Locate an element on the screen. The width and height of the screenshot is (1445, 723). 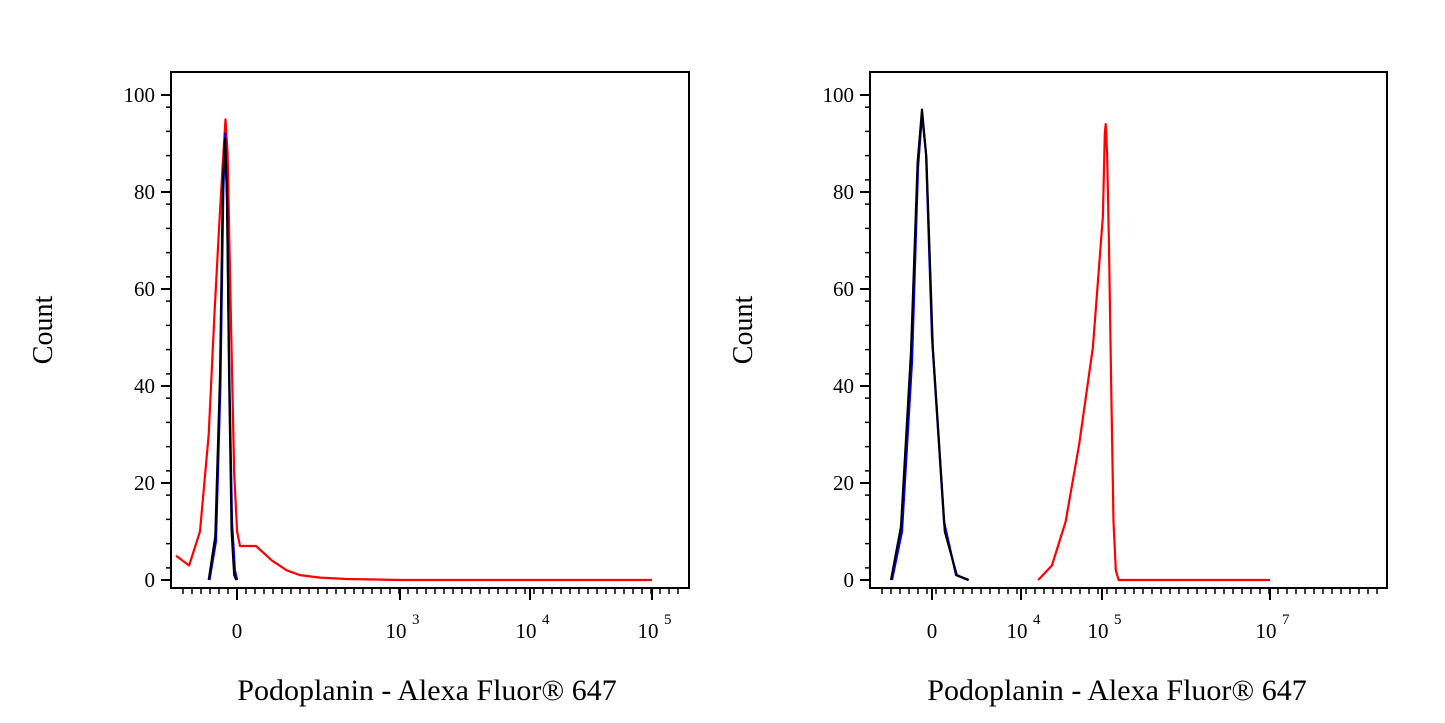
x-tick-exponent: 3 is located at coordinates (416, 620).